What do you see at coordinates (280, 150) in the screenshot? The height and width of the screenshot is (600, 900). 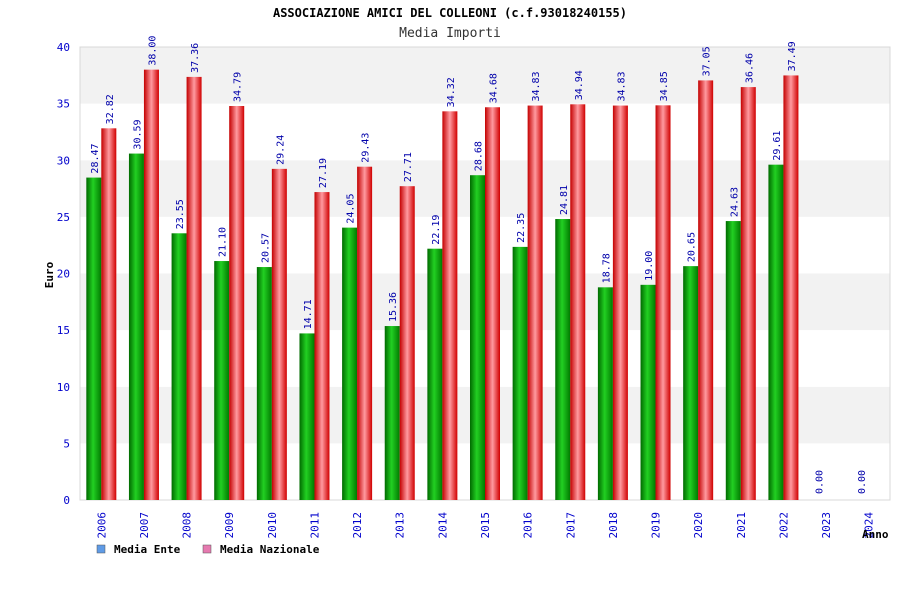 I see `value-label-nazionale: 29.24` at bounding box center [280, 150].